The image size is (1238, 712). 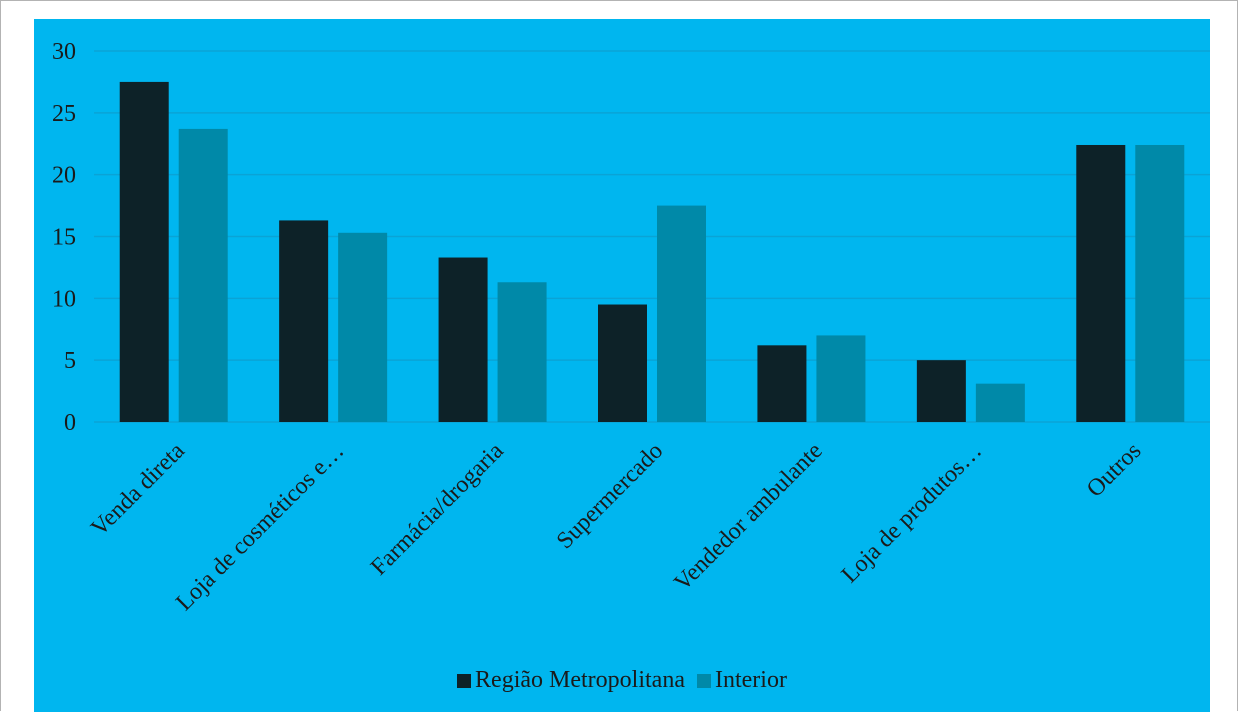 I want to click on y-tick-label: 5, so click(x=70, y=361).